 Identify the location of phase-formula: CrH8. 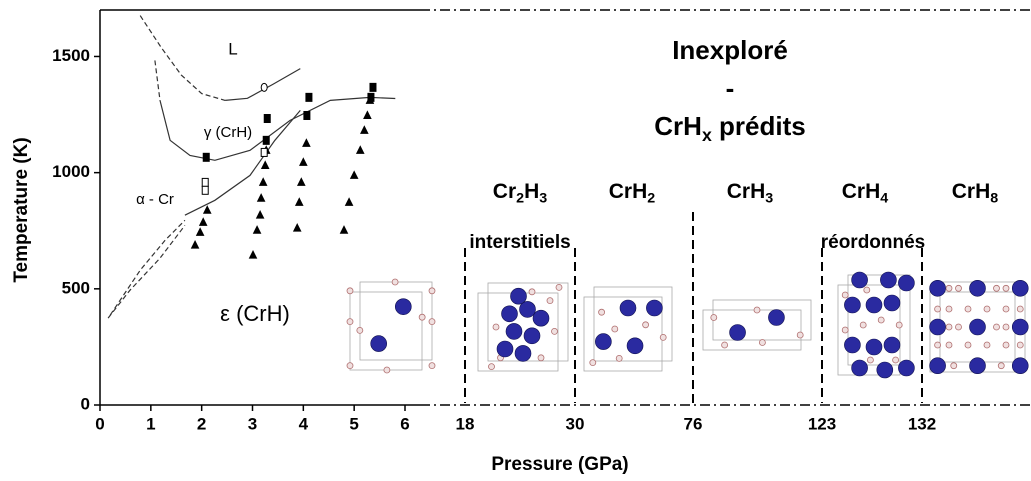
(975, 193).